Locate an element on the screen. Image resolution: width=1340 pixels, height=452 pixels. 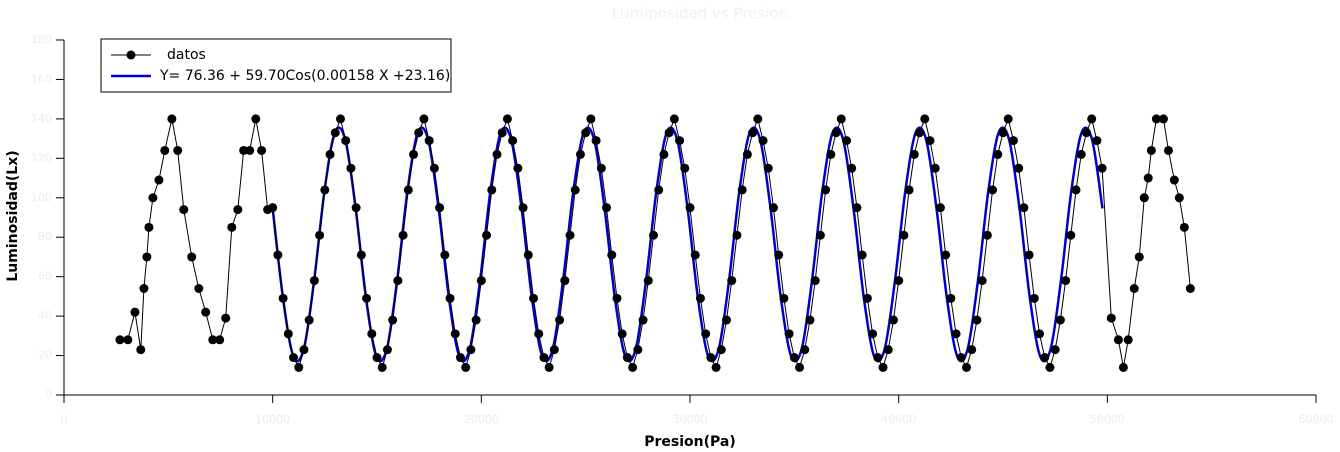
y-axis-label: Luminosidad(Lx) is located at coordinates (13, 215).